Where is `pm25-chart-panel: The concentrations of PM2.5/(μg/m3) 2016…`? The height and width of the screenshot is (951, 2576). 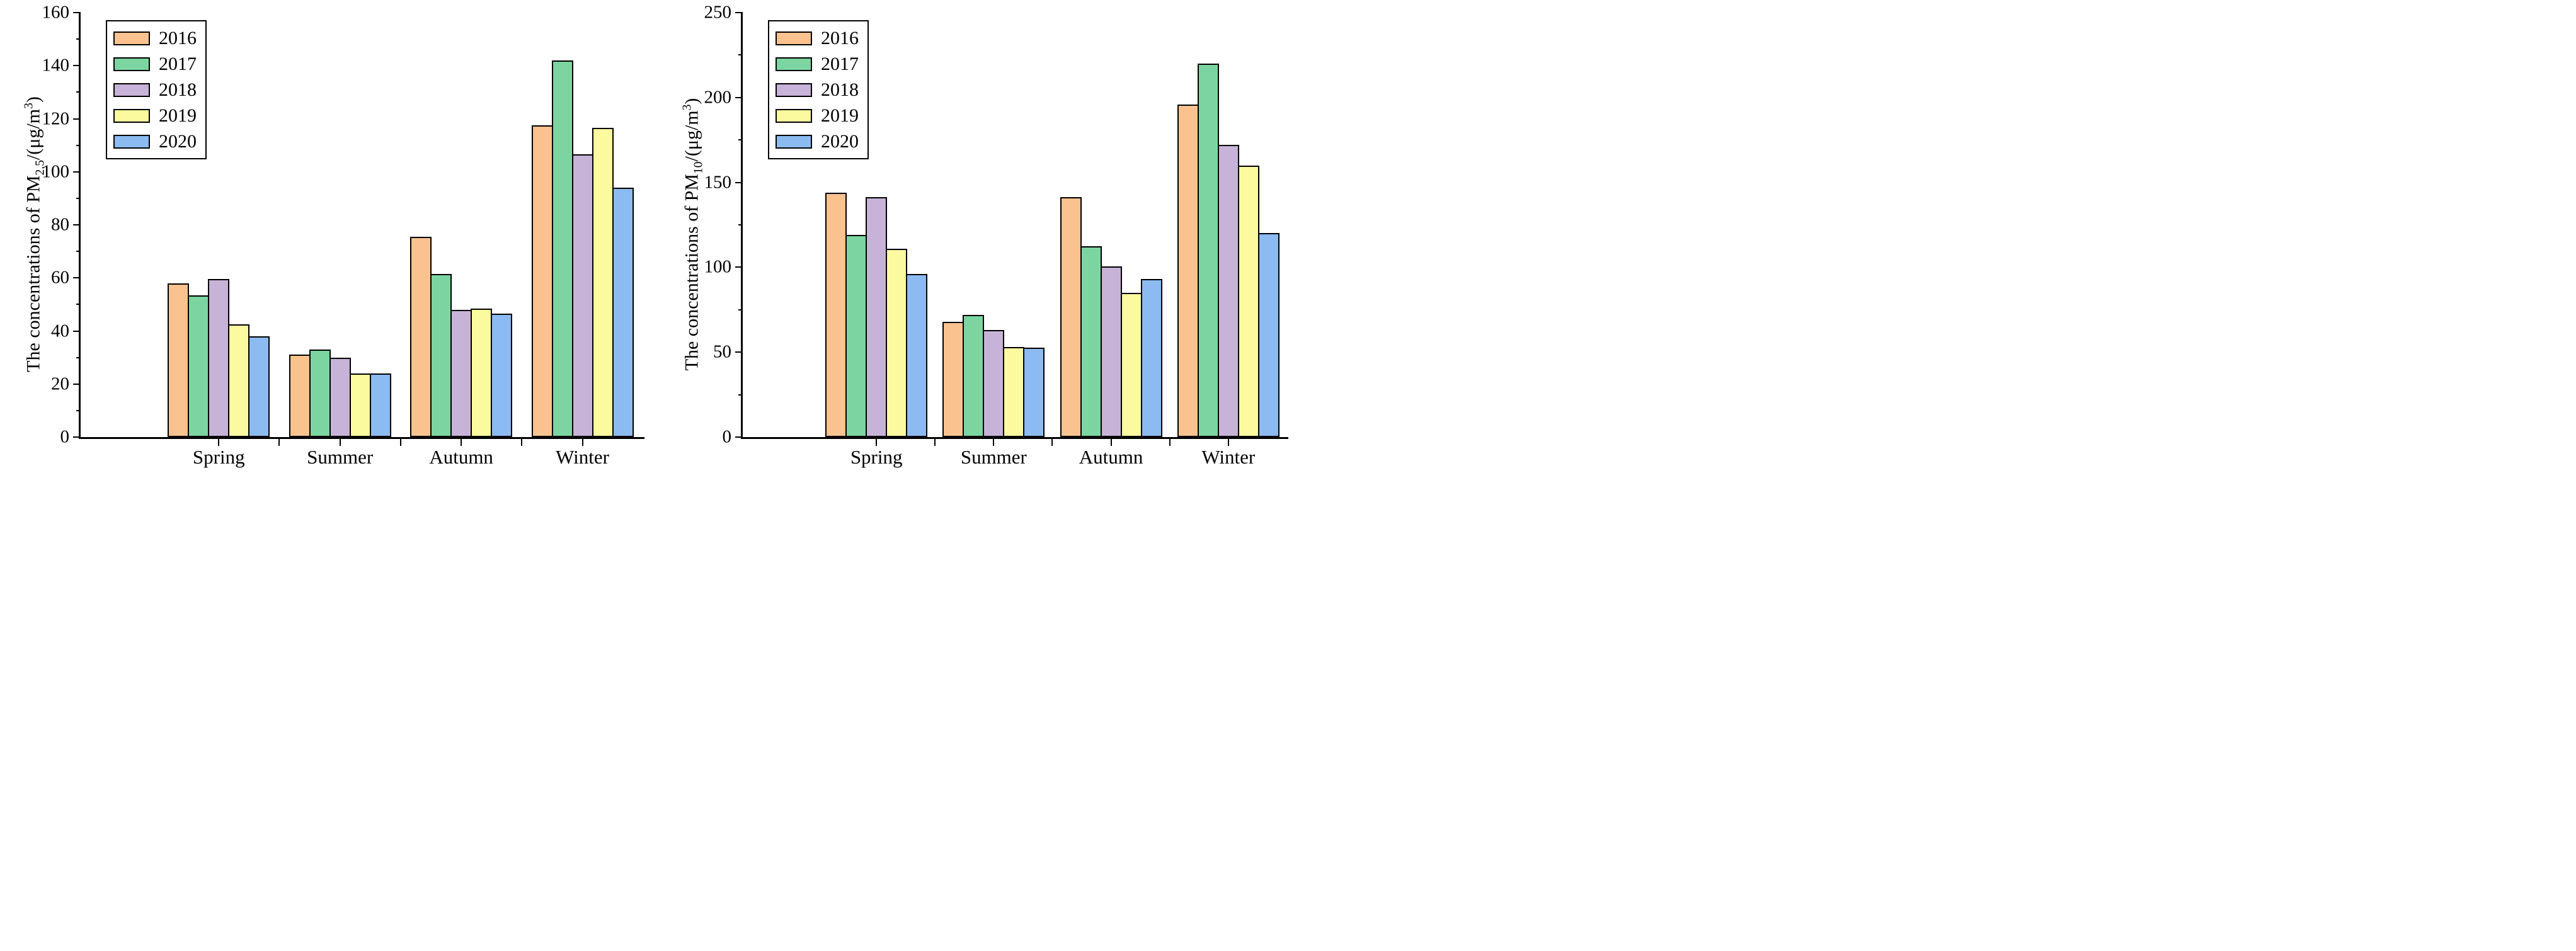 pm25-chart-panel: The concentrations of PM2.5/(μg/m3) 2016… is located at coordinates (325, 238).